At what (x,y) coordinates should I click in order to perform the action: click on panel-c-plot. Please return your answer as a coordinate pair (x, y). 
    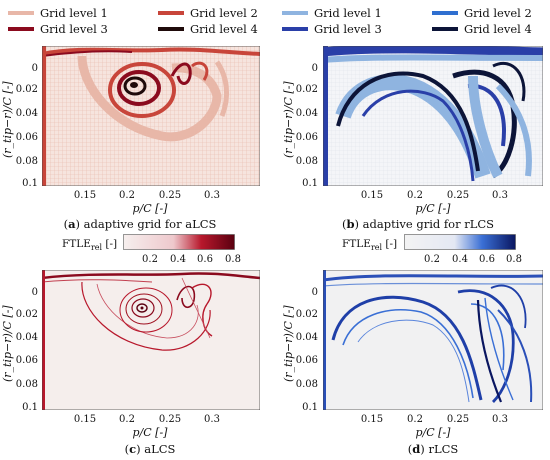
    Looking at the image, I should click on (151, 340).